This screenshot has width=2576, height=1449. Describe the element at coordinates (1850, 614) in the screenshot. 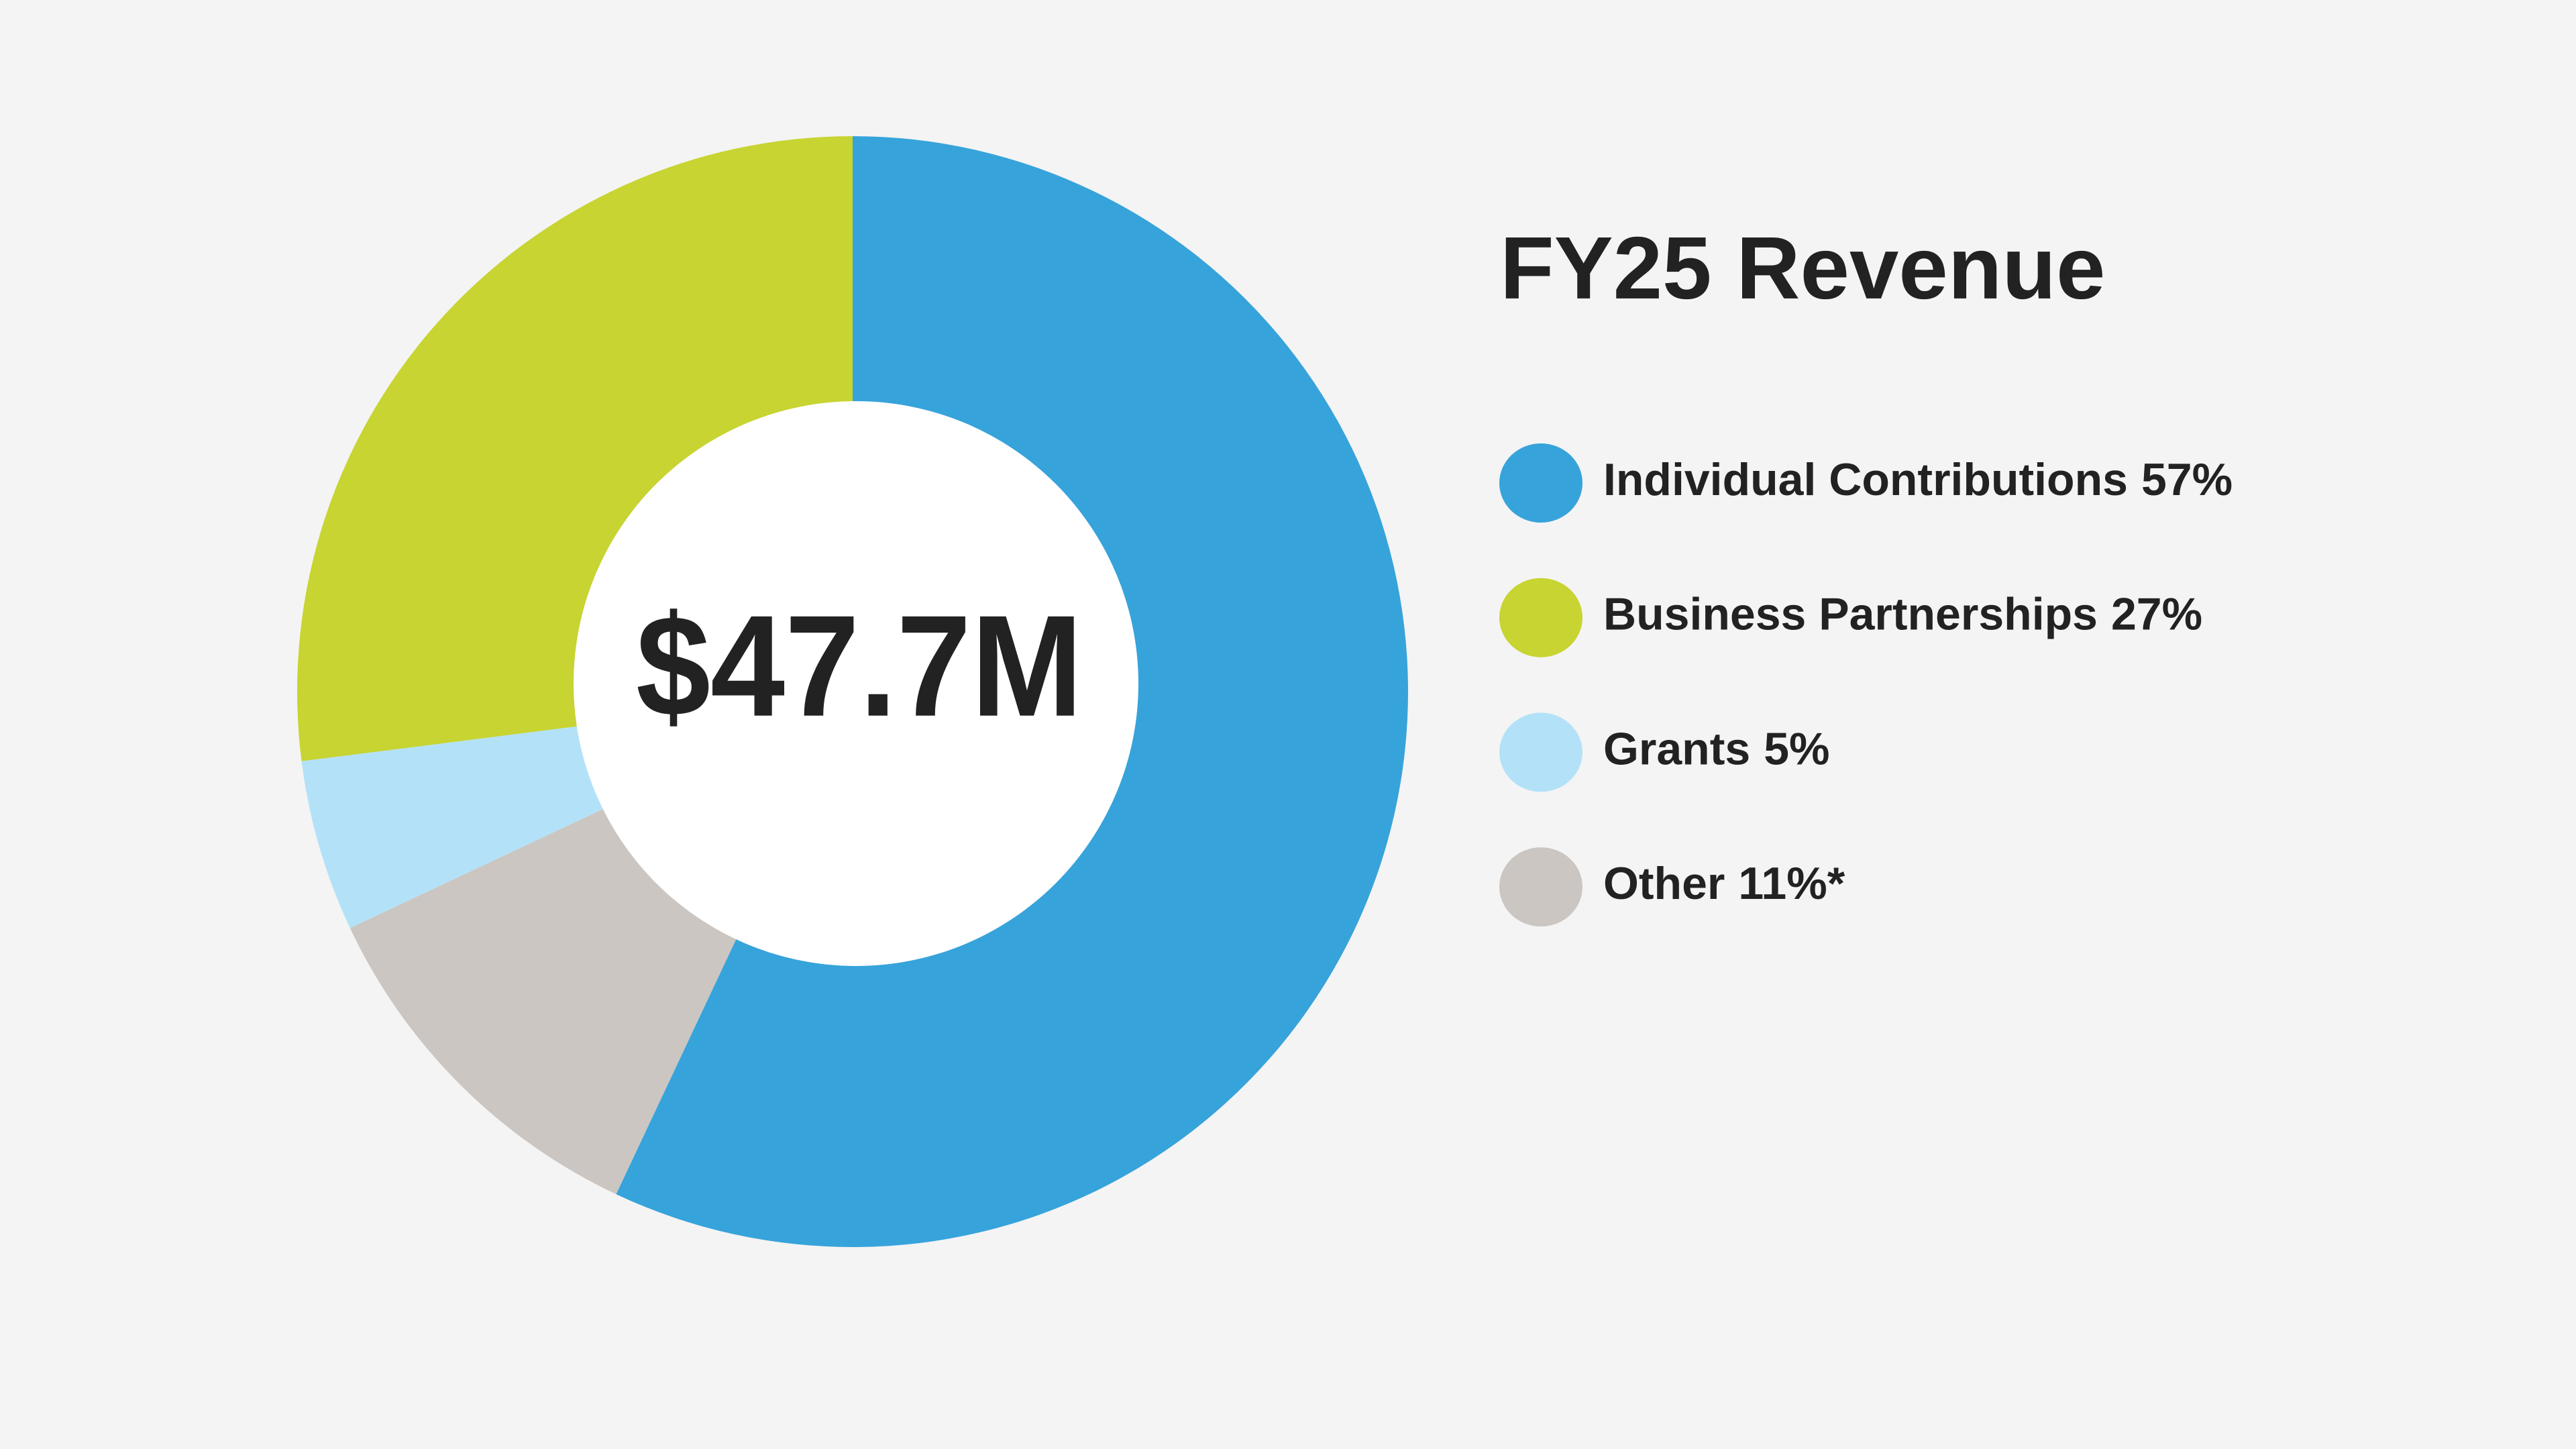

I see `legend-category: Business Partnerships` at that location.